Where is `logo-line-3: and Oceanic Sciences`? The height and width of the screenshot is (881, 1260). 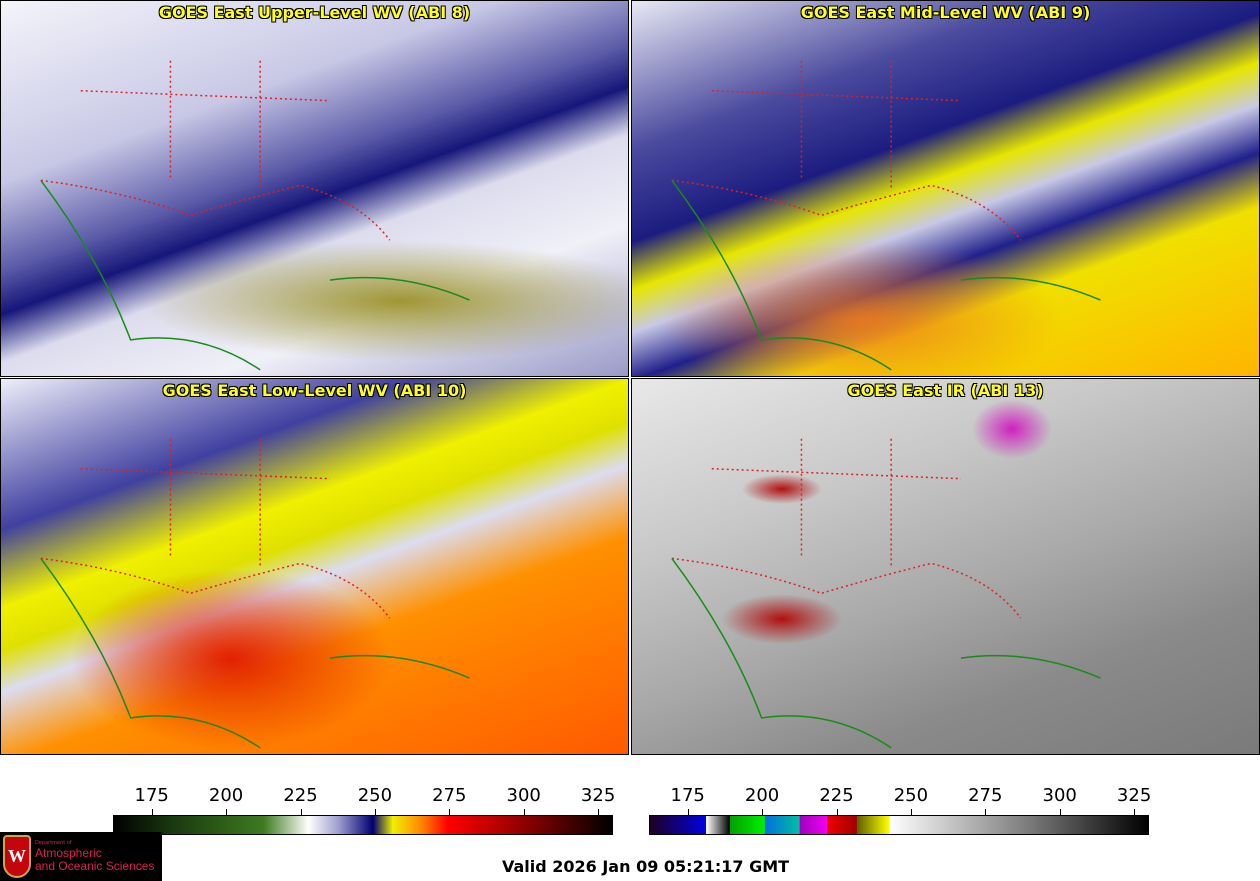 logo-line-3: and Oceanic Sciences is located at coordinates (95, 866).